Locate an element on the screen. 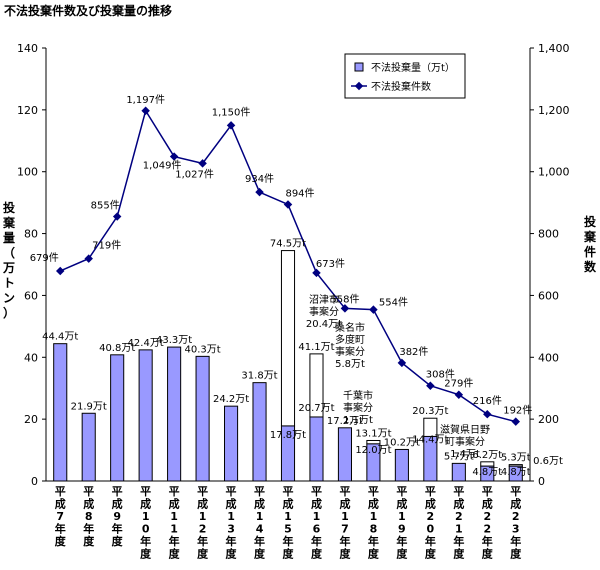 The height and width of the screenshot is (570, 600). stacked-total-label: 74.5万t is located at coordinates (288, 244).